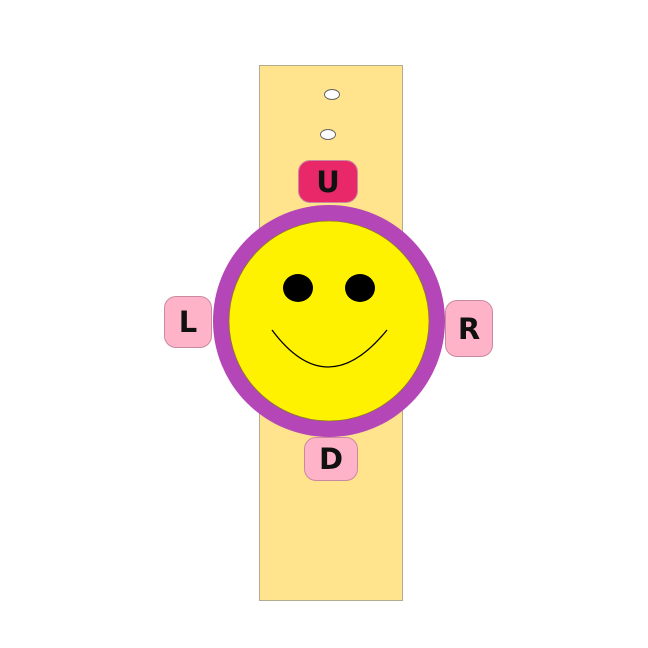  I want to click on right-button: R, so click(469, 328).